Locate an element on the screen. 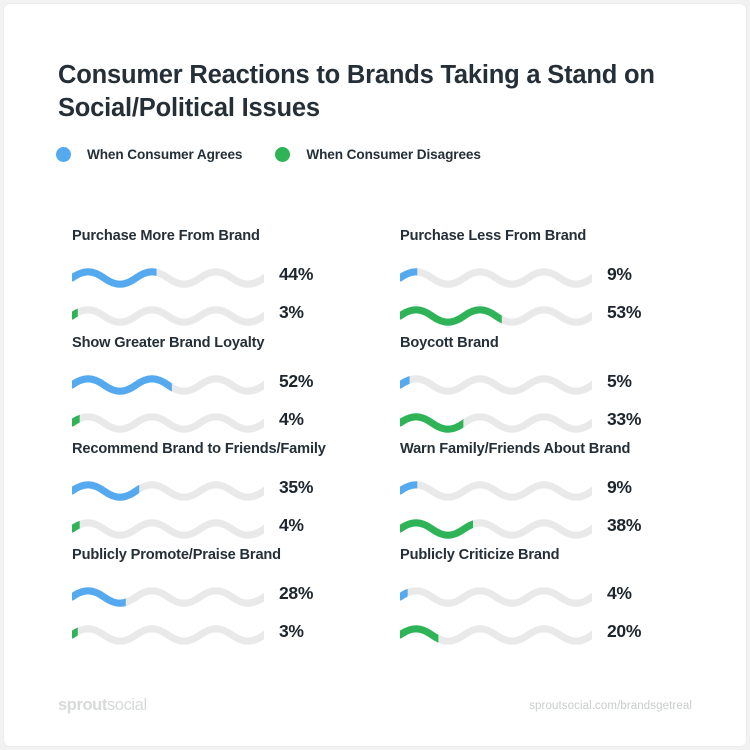 This screenshot has height=750, width=750. bar-value-label: 28% is located at coordinates (296, 593).